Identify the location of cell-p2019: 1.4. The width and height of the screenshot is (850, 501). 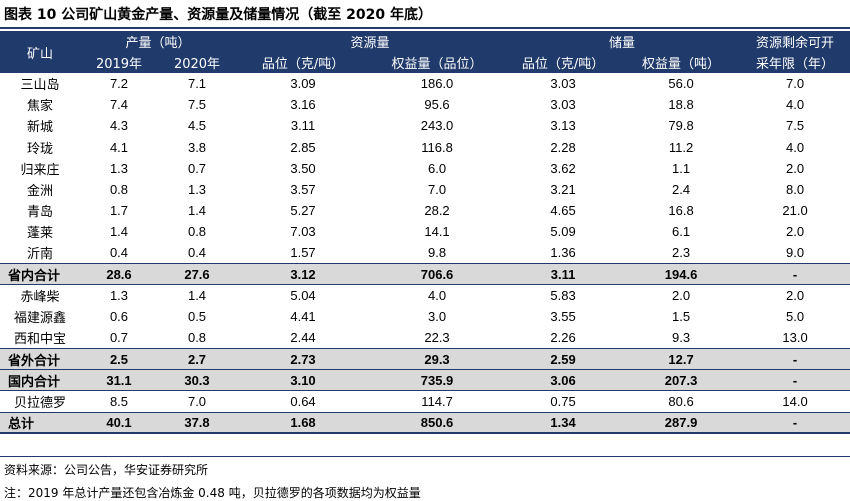
(119, 232).